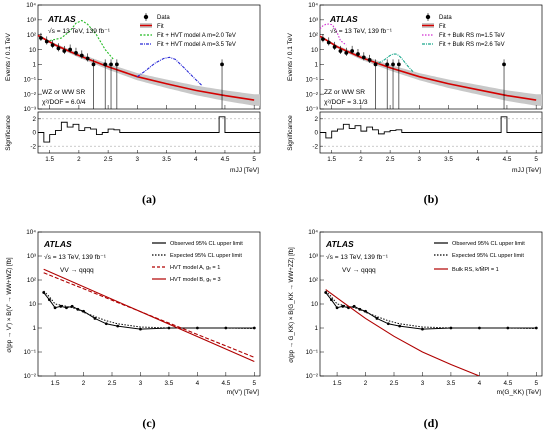 The height and width of the screenshot is (441, 550). I want to click on process-label: VV → qqqq, so click(77, 270).